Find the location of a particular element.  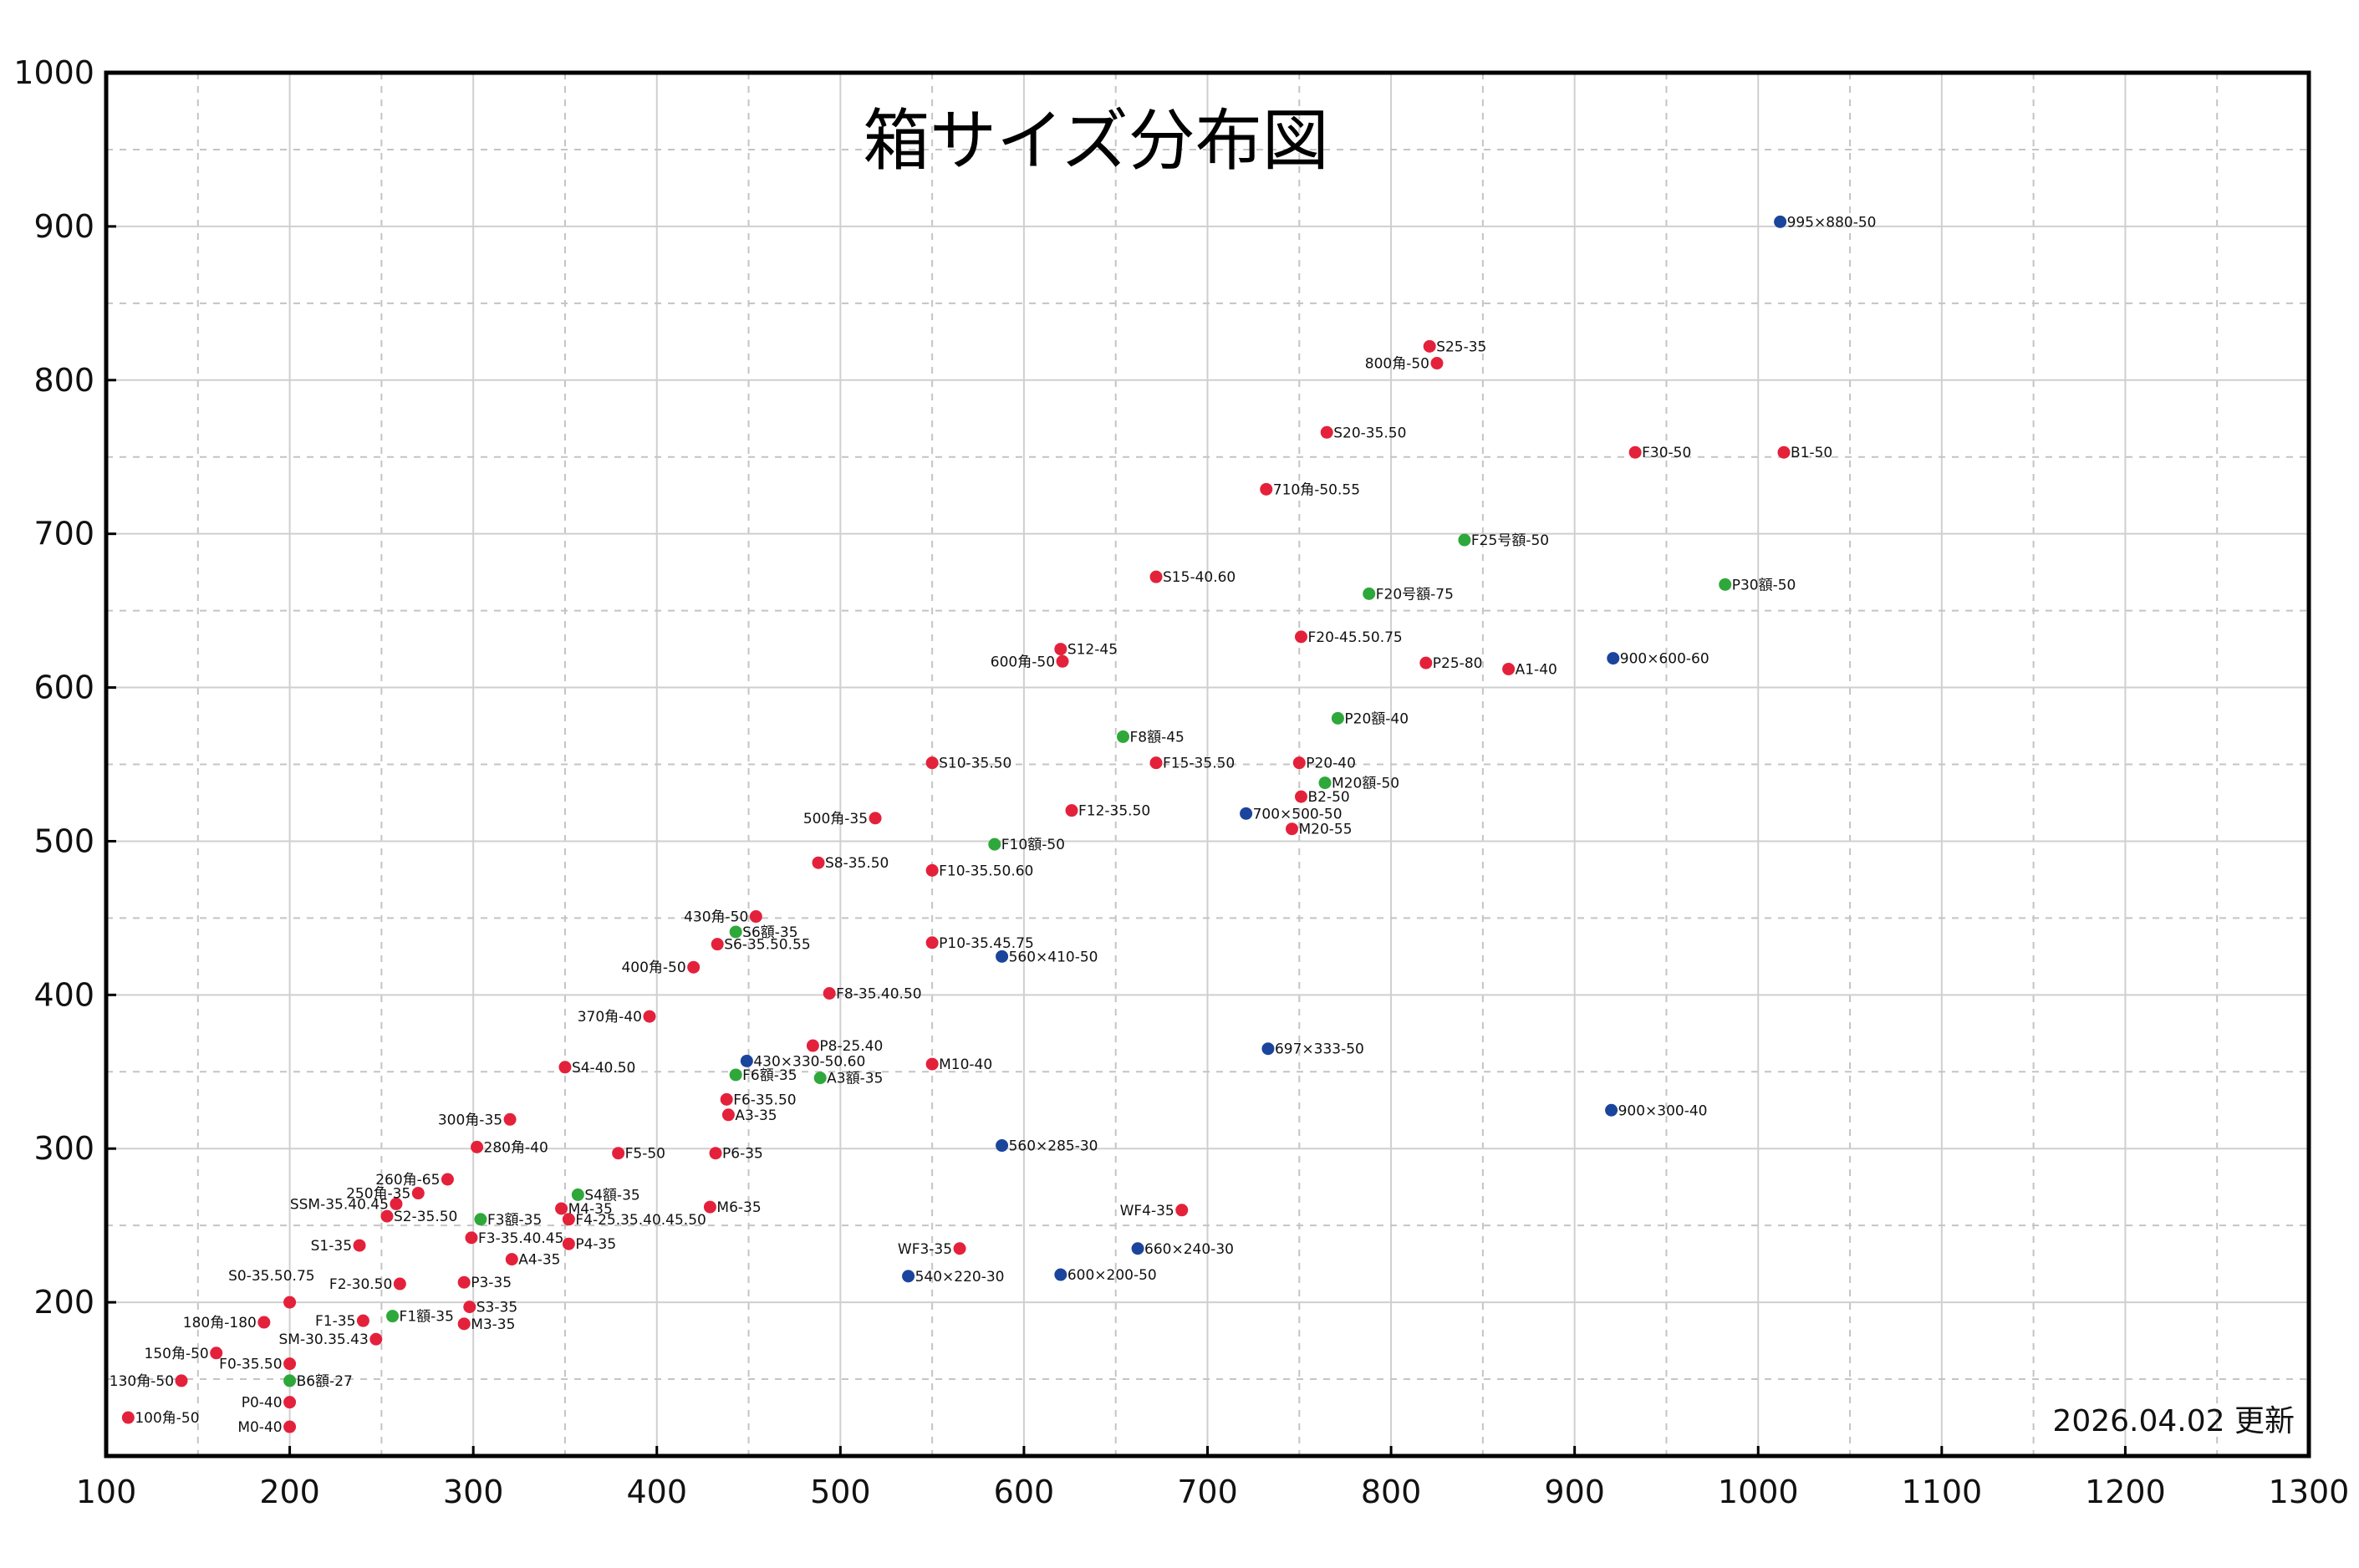

data-point-group: 250角-35 is located at coordinates (385, 1194).